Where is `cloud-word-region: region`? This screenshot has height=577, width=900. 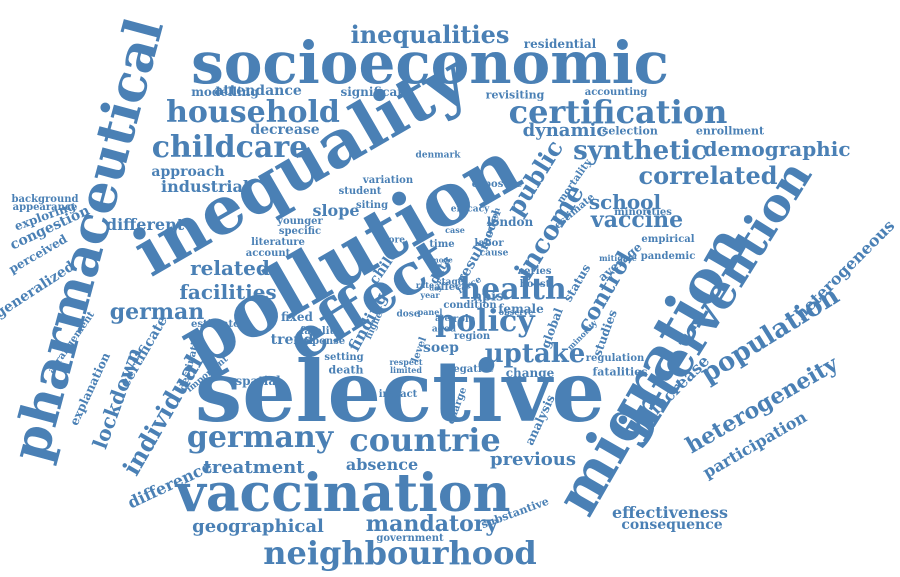
cloud-word-region: region is located at coordinates (472, 336).